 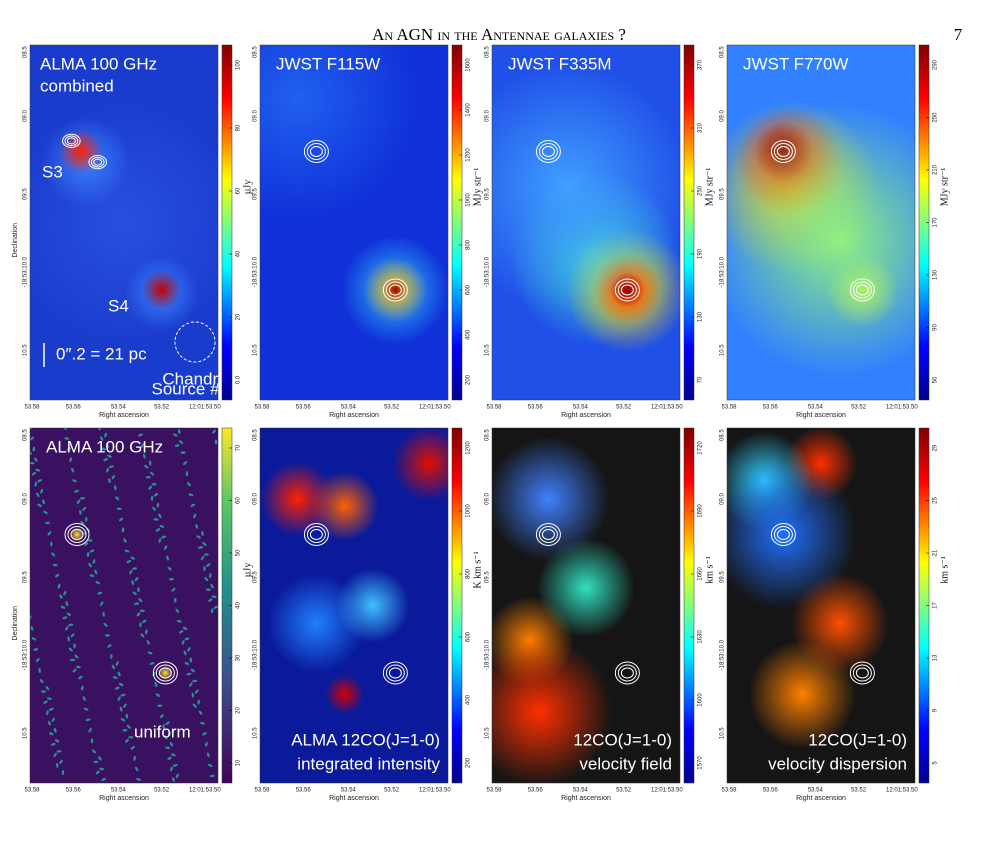 What do you see at coordinates (52, 171) in the screenshot?
I see `panel-label: S3` at bounding box center [52, 171].